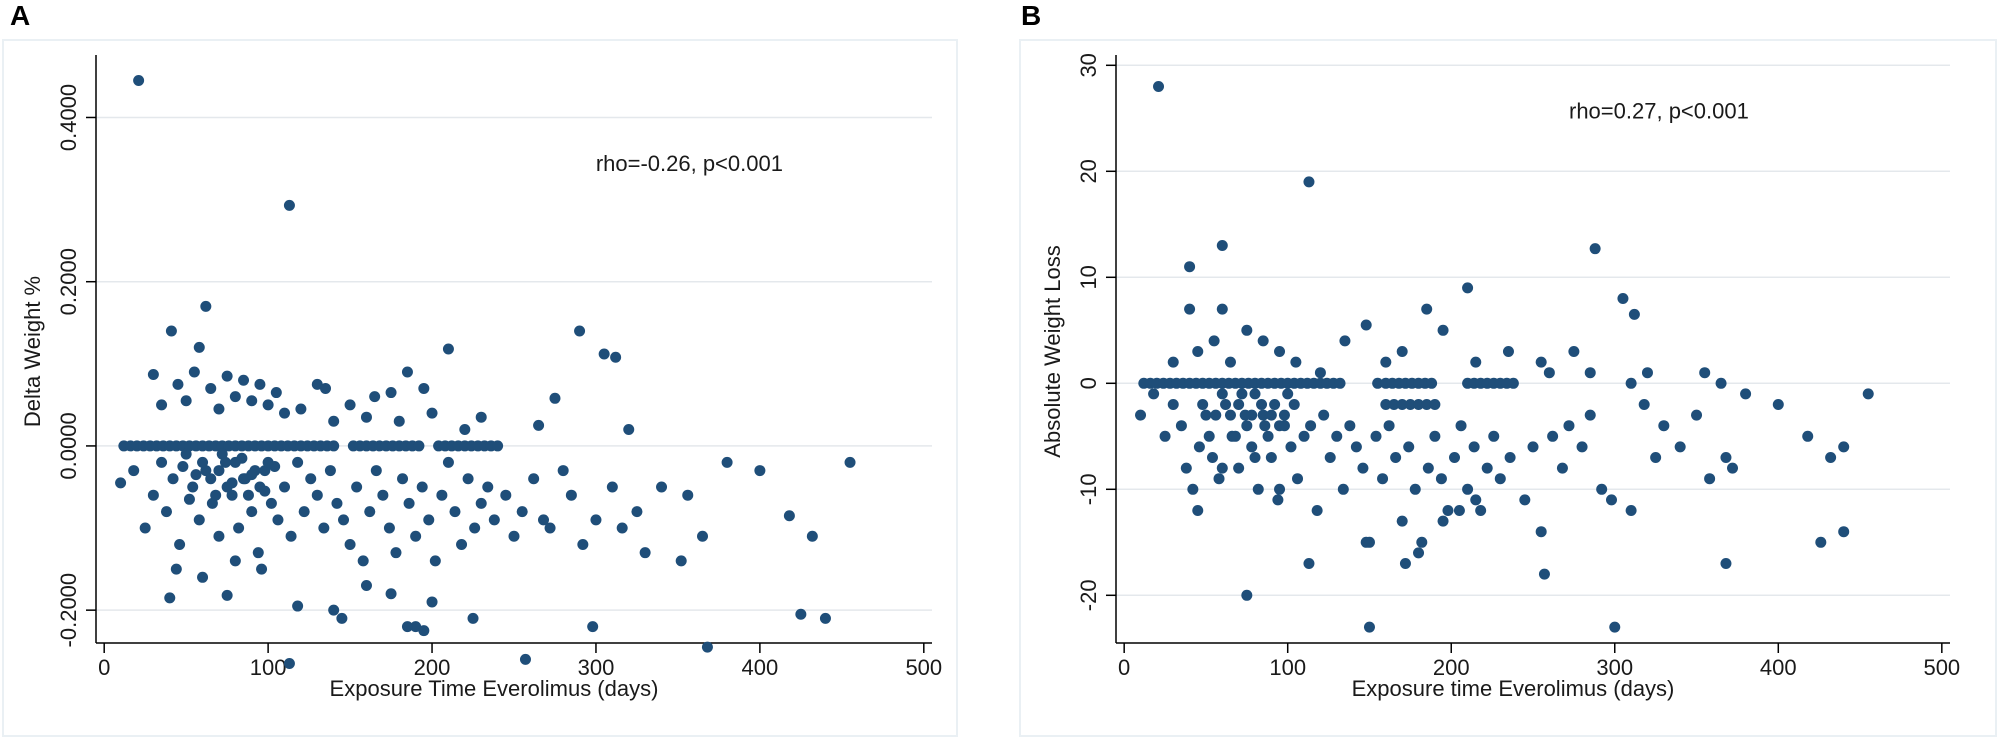  What do you see at coordinates (1451, 667) in the screenshot?
I see `x-tick-label: 200` at bounding box center [1451, 667].